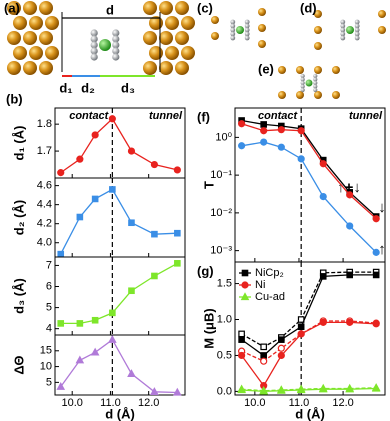 Image resolution: width=390 pixels, height=421 pixels. I want to click on y-tick-label: 0.5, so click(224, 355).